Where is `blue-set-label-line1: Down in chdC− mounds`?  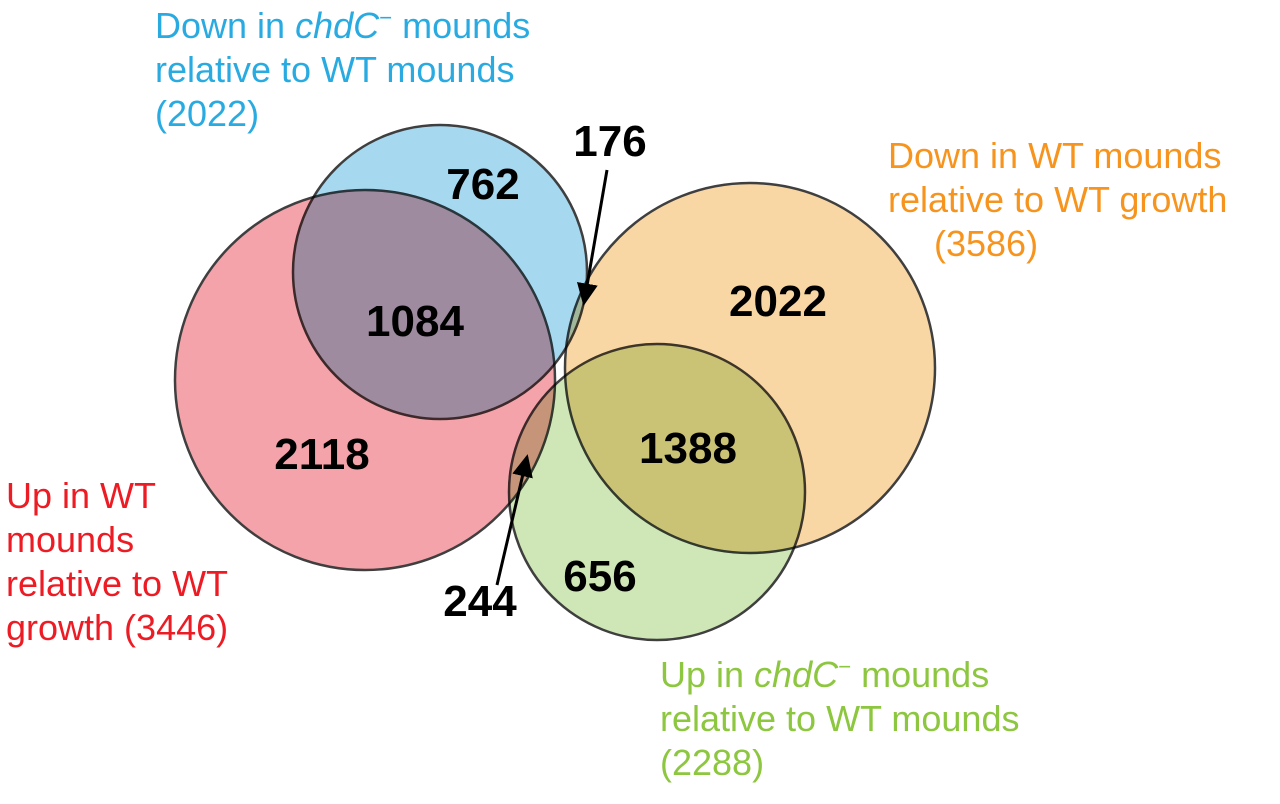
blue-set-label-line1: Down in chdC− mounds is located at coordinates (343, 25).